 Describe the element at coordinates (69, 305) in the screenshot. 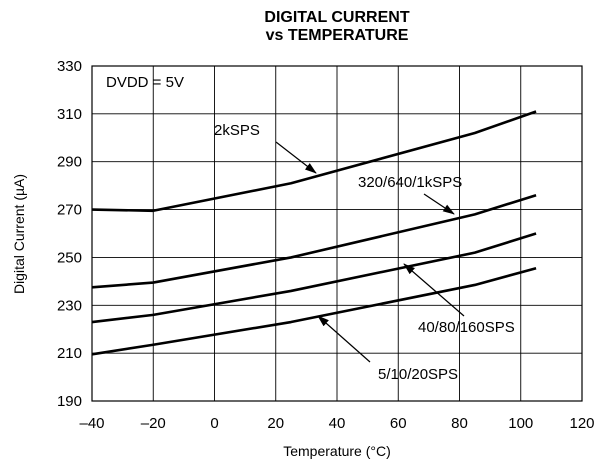

I see `y-tick-label: 230` at that location.